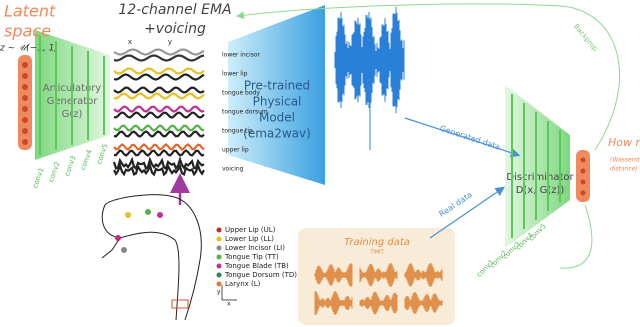  I want to click on real-arrow, so click(467, 212).